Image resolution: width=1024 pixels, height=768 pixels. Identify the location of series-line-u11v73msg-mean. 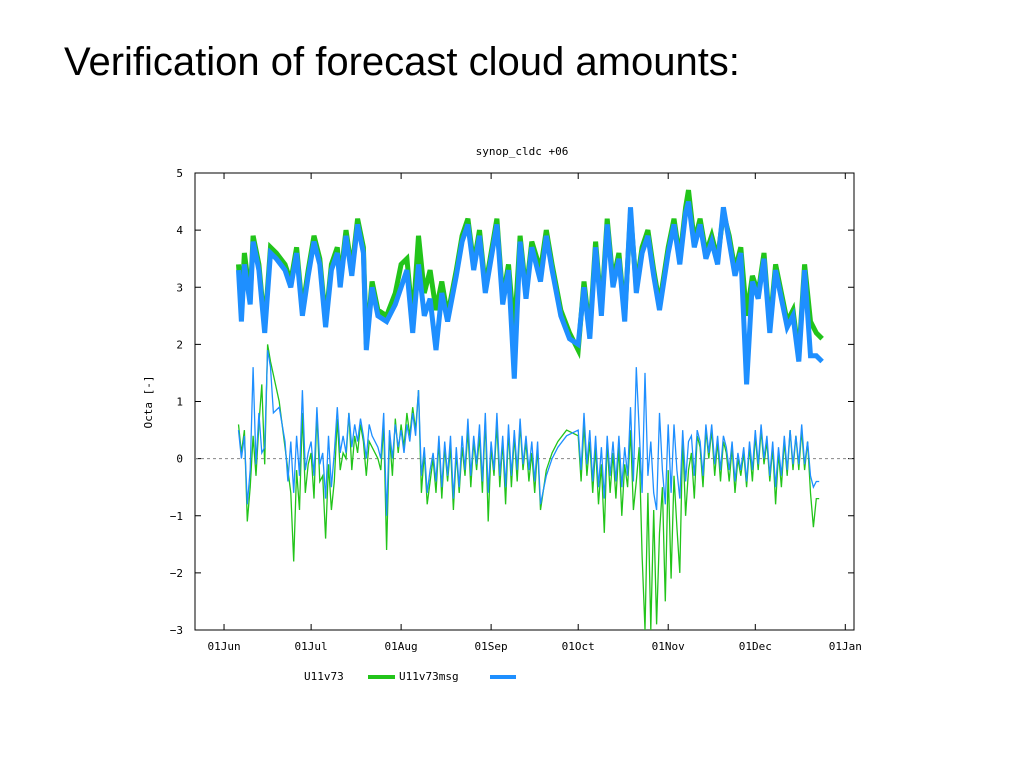
(530, 292).